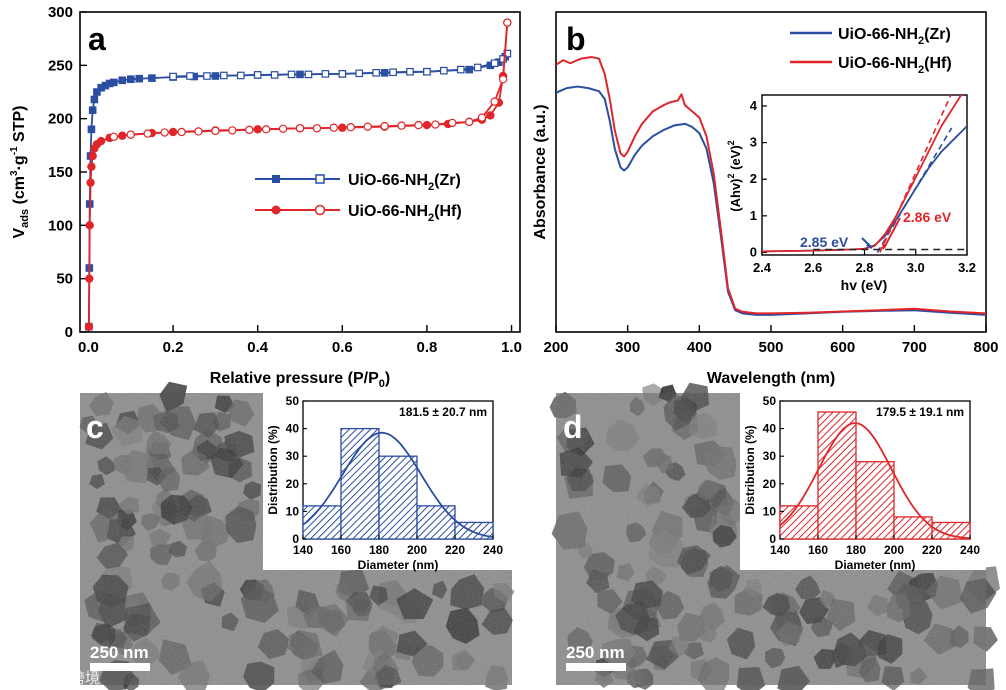  What do you see at coordinates (875, 565) in the screenshot?
I see `hist-xlabel: Diameter (nm)` at bounding box center [875, 565].